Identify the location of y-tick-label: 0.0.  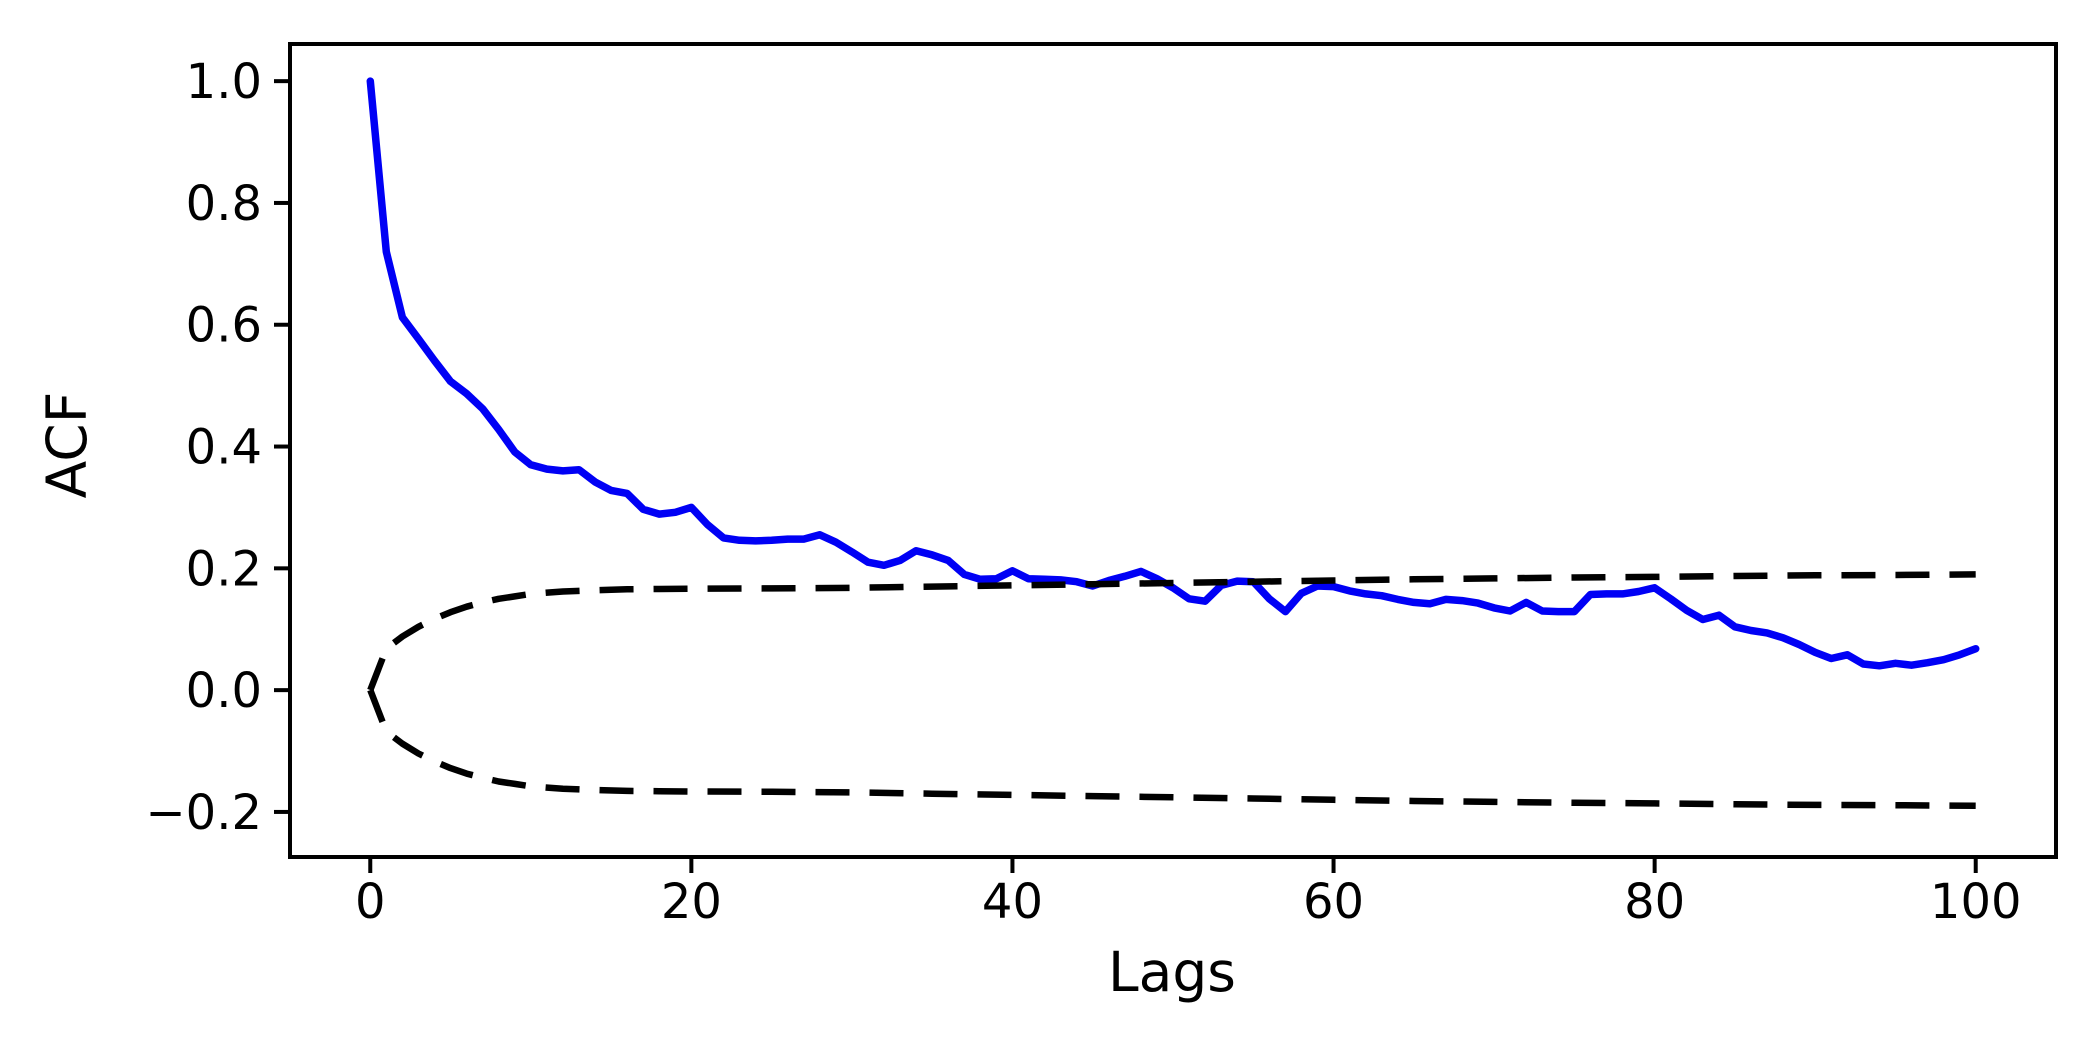
(224, 691).